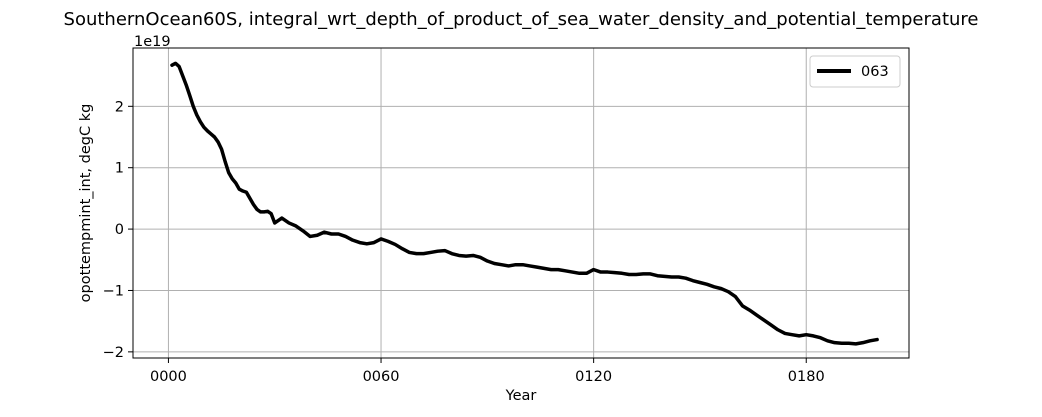 Image resolution: width=1042 pixels, height=417 pixels. I want to click on y-tick-label: 0, so click(119, 230).